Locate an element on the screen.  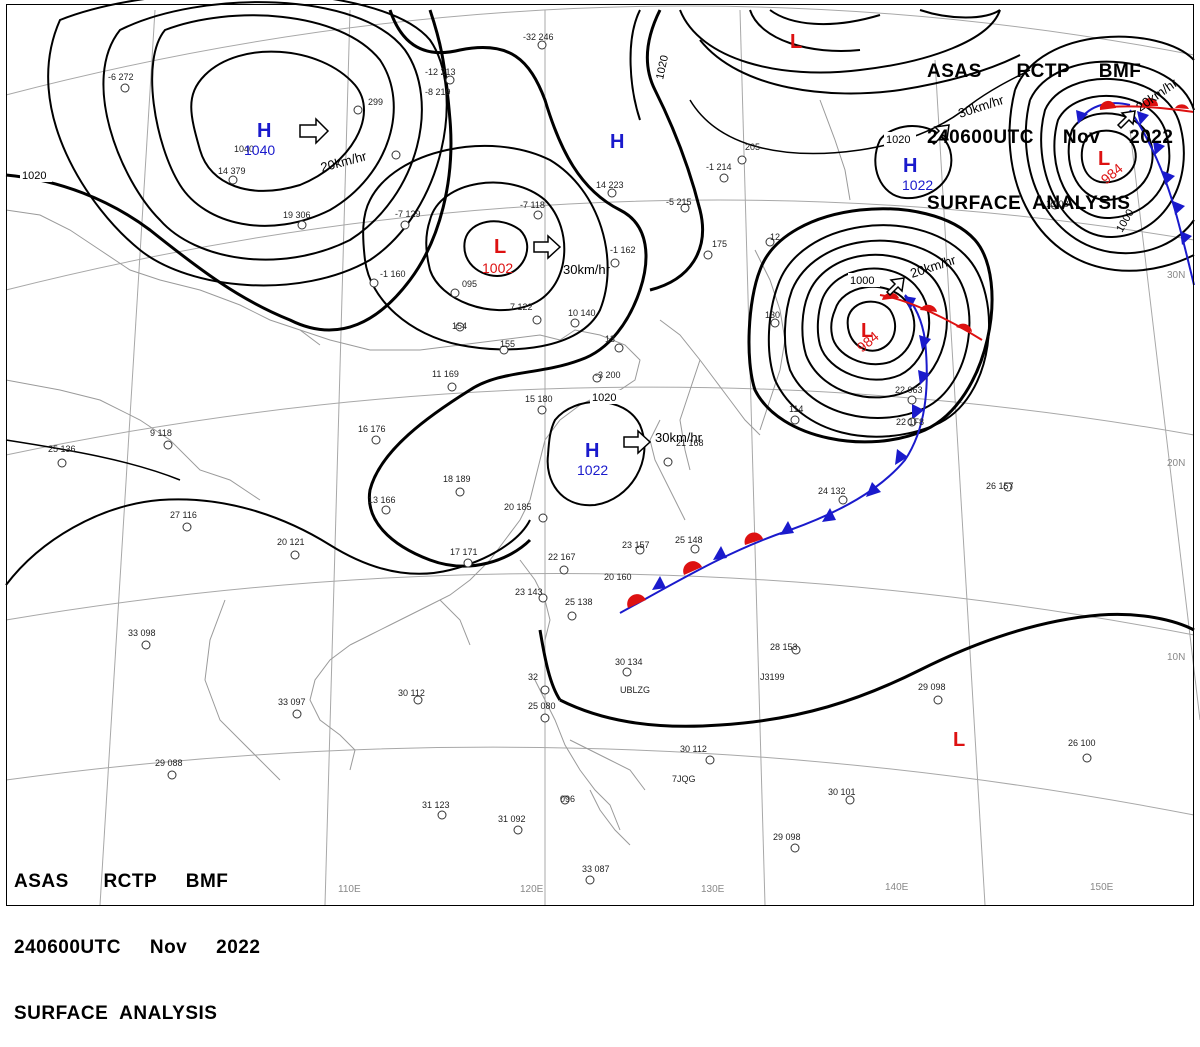
station-label: 30 112 is located at coordinates (411, 693).